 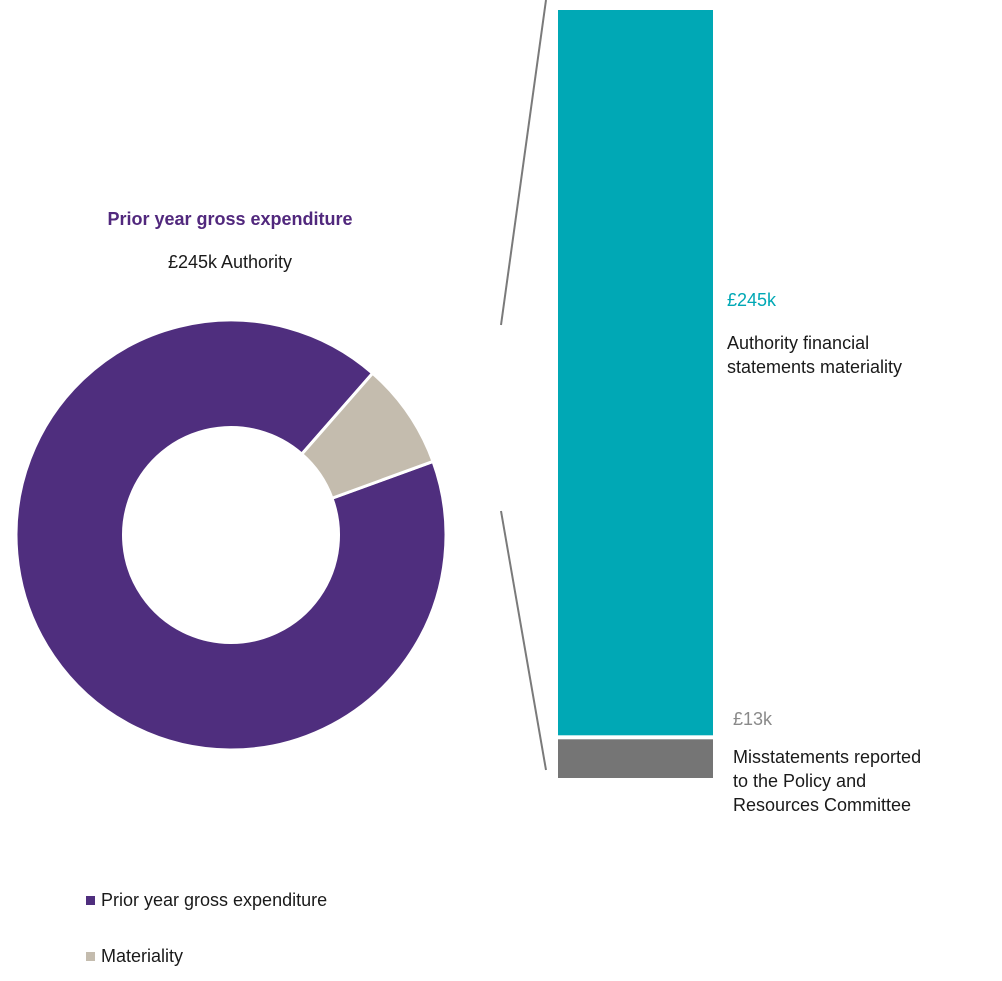 What do you see at coordinates (230, 262) in the screenshot?
I see `donut-subtitle: £245k Authority` at bounding box center [230, 262].